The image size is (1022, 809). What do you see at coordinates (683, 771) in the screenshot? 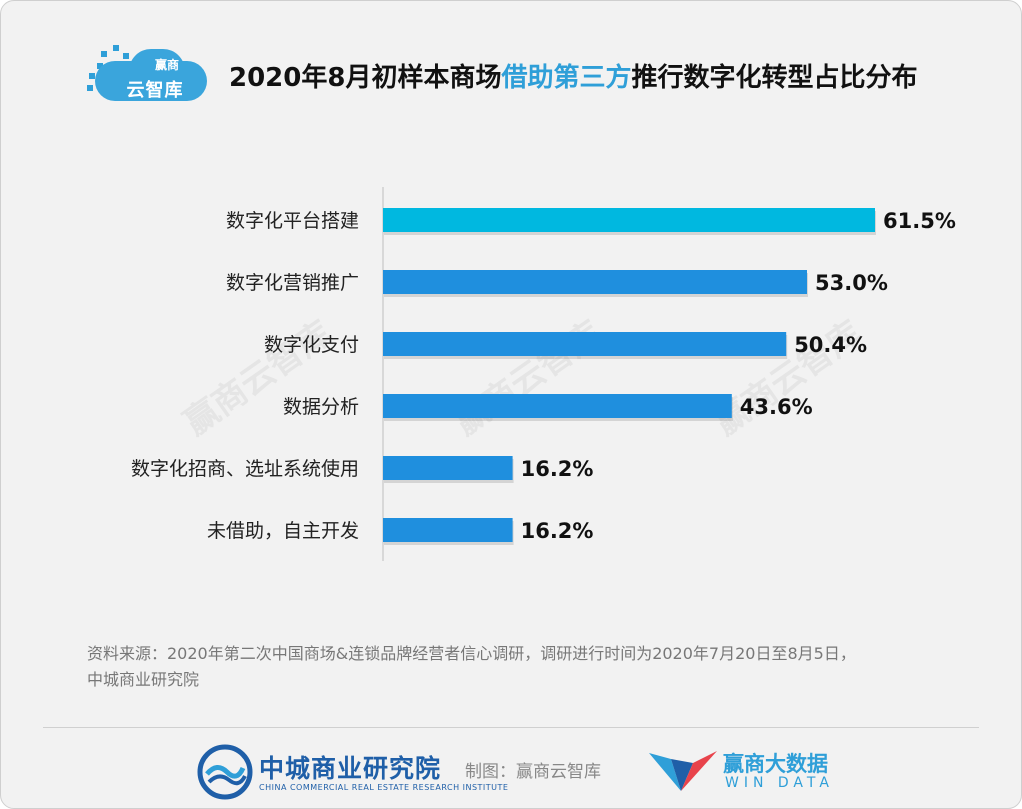
I see `win-data-logo-icon` at bounding box center [683, 771].